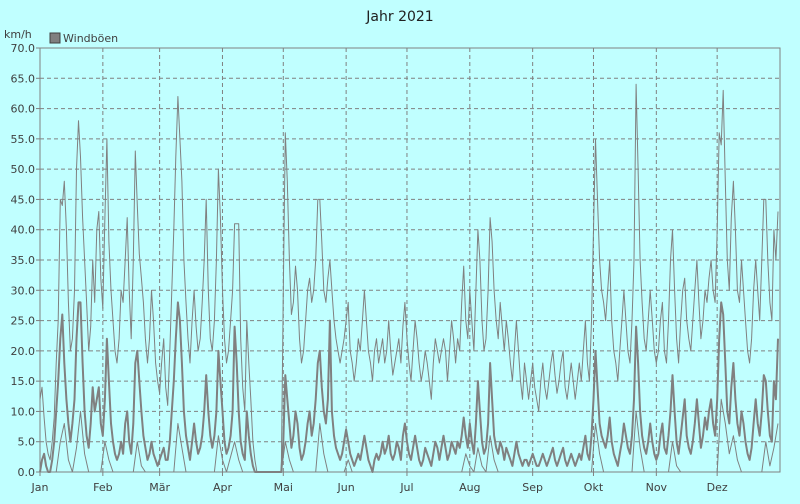  What do you see at coordinates (23, 139) in the screenshot?
I see `y-tick-label: 55.0` at bounding box center [23, 139].